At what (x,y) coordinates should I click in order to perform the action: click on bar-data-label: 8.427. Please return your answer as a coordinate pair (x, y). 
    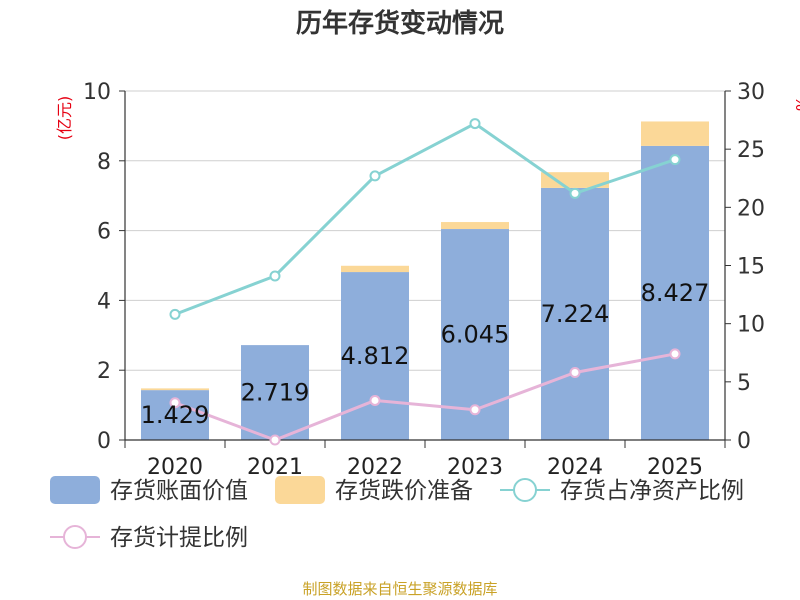
    Looking at the image, I should click on (675, 293).